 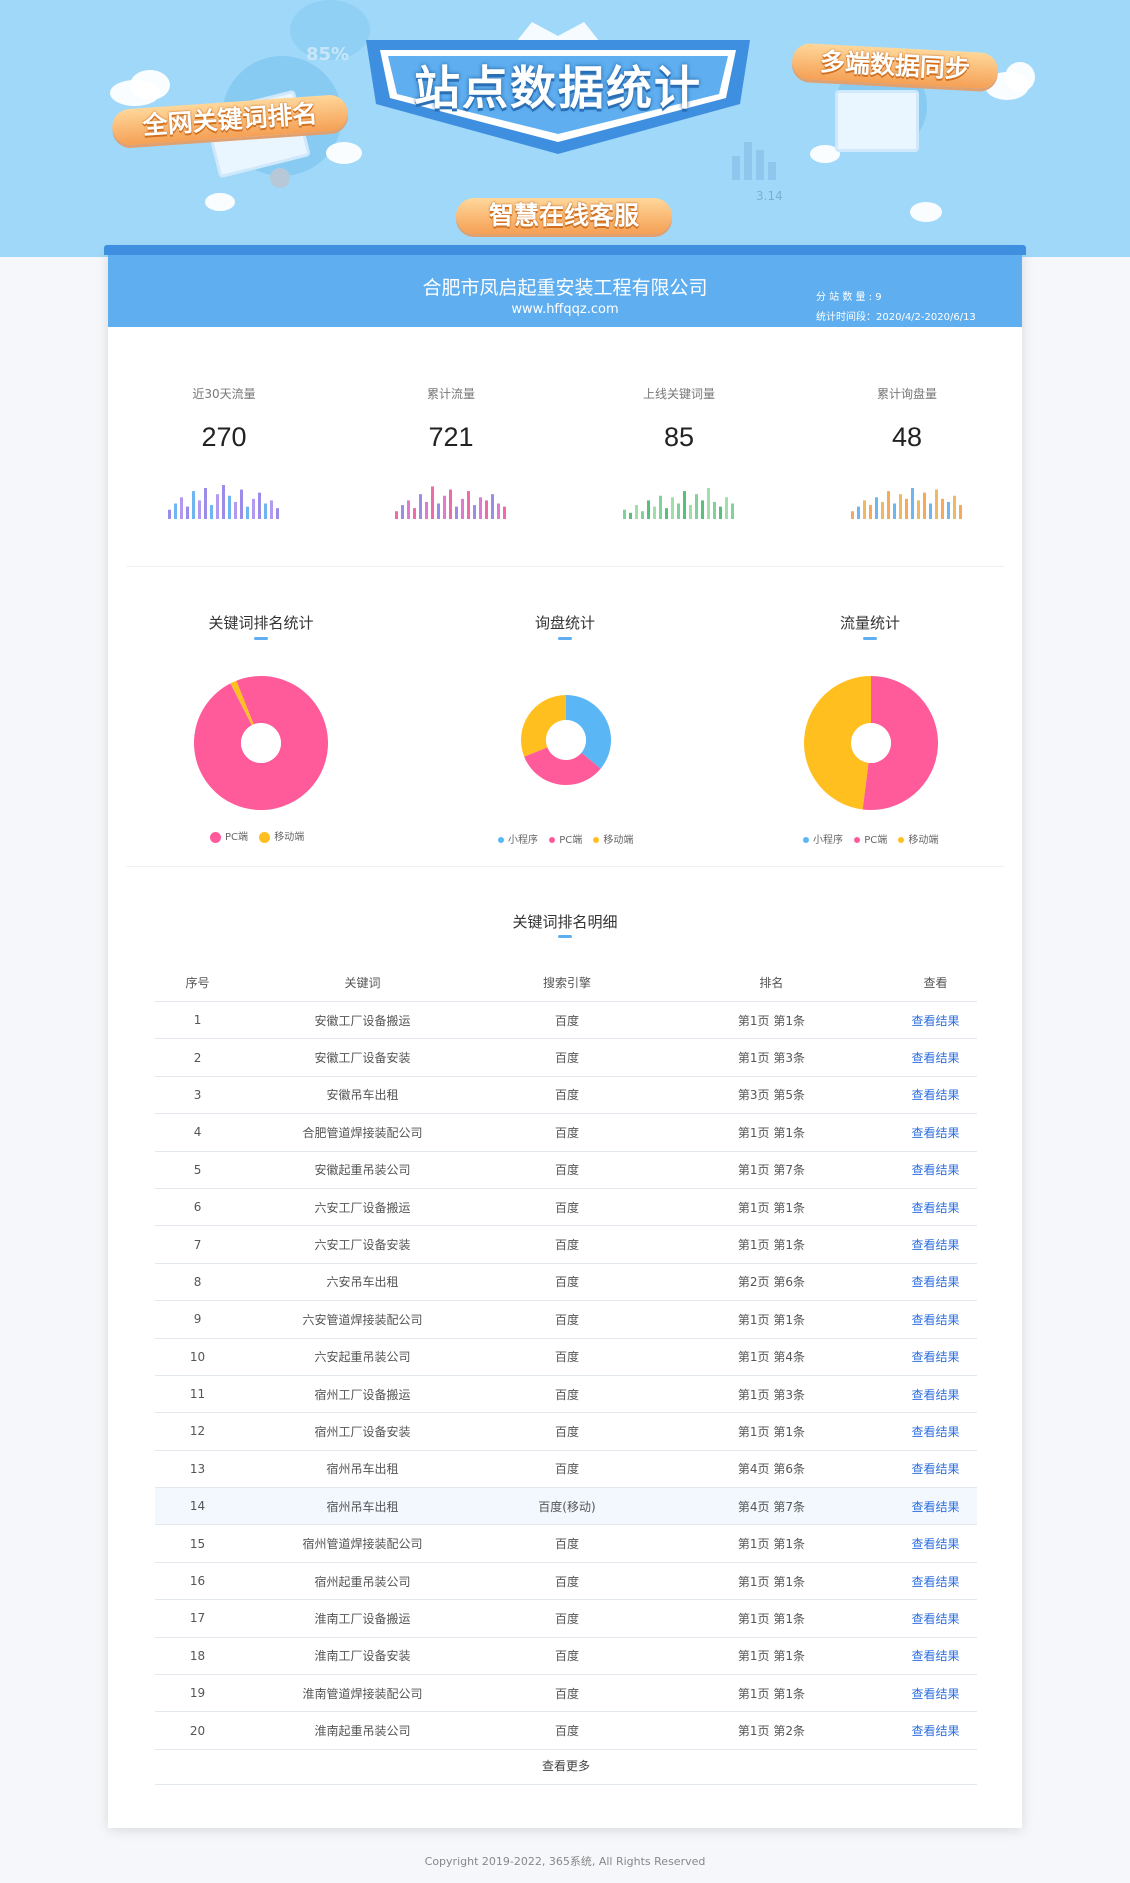 What do you see at coordinates (362, 1581) in the screenshot?
I see `row-keyword: 宿州起重吊装公司` at bounding box center [362, 1581].